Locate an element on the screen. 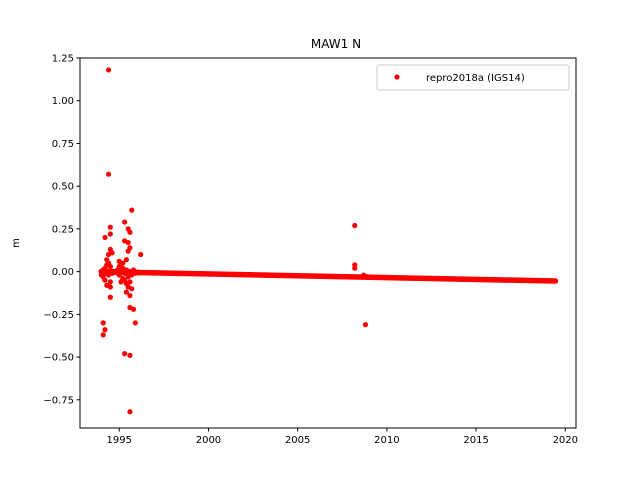  legend: repro2018a (IGS14) is located at coordinates (473, 77).